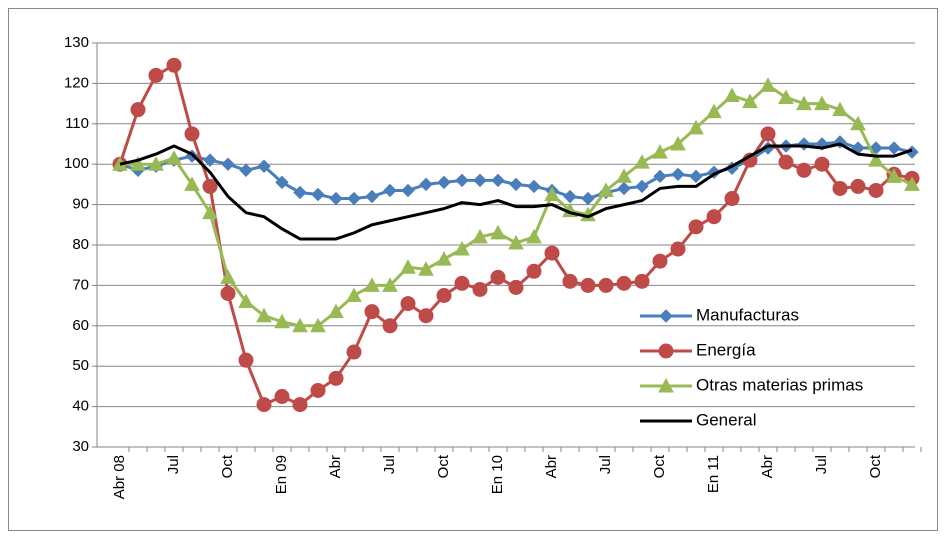  What do you see at coordinates (80, 284) in the screenshot?
I see `y-tick-label: 70` at bounding box center [80, 284].